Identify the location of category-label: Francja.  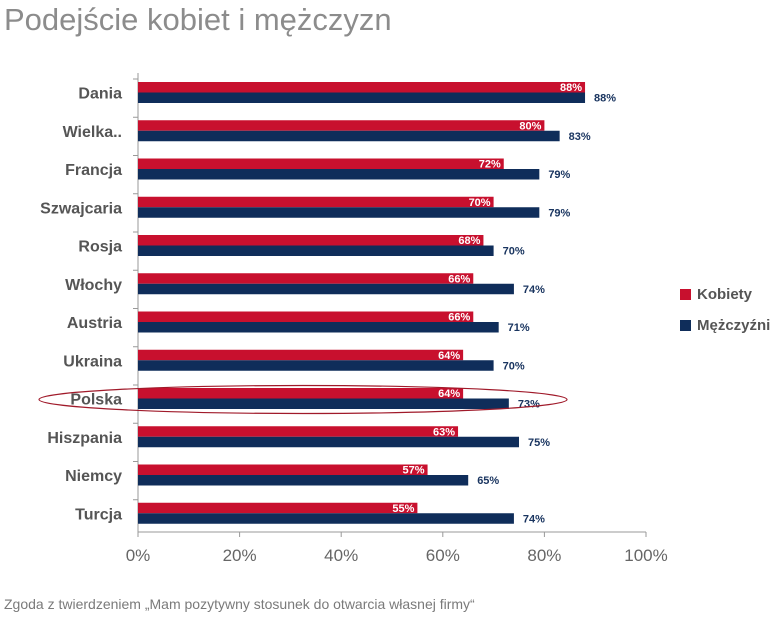
(93, 170).